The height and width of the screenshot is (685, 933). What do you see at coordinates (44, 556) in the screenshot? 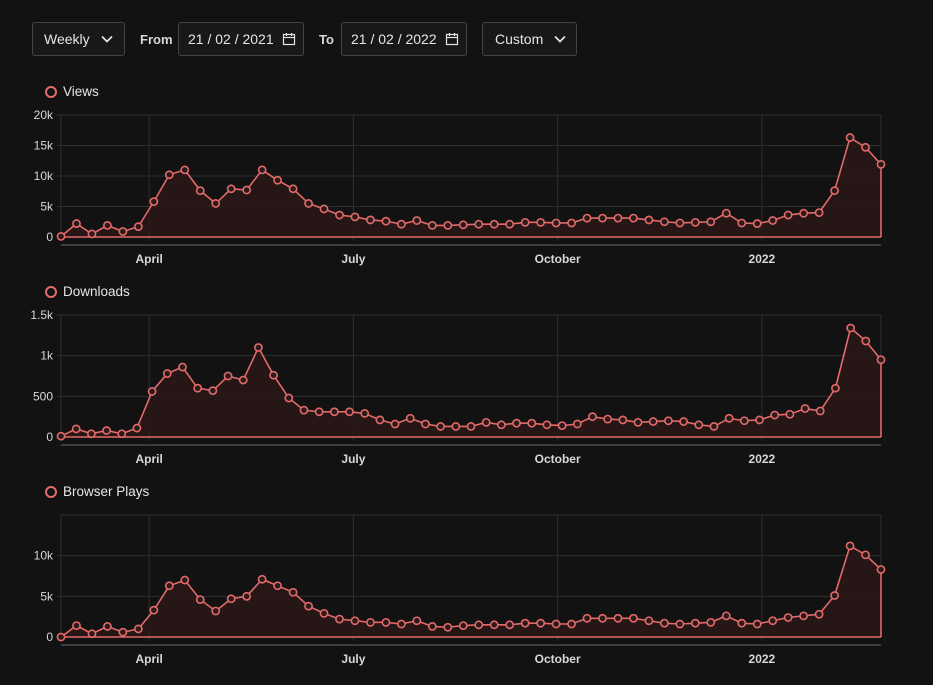
I see `y-tick-label: 10k` at bounding box center [44, 556].